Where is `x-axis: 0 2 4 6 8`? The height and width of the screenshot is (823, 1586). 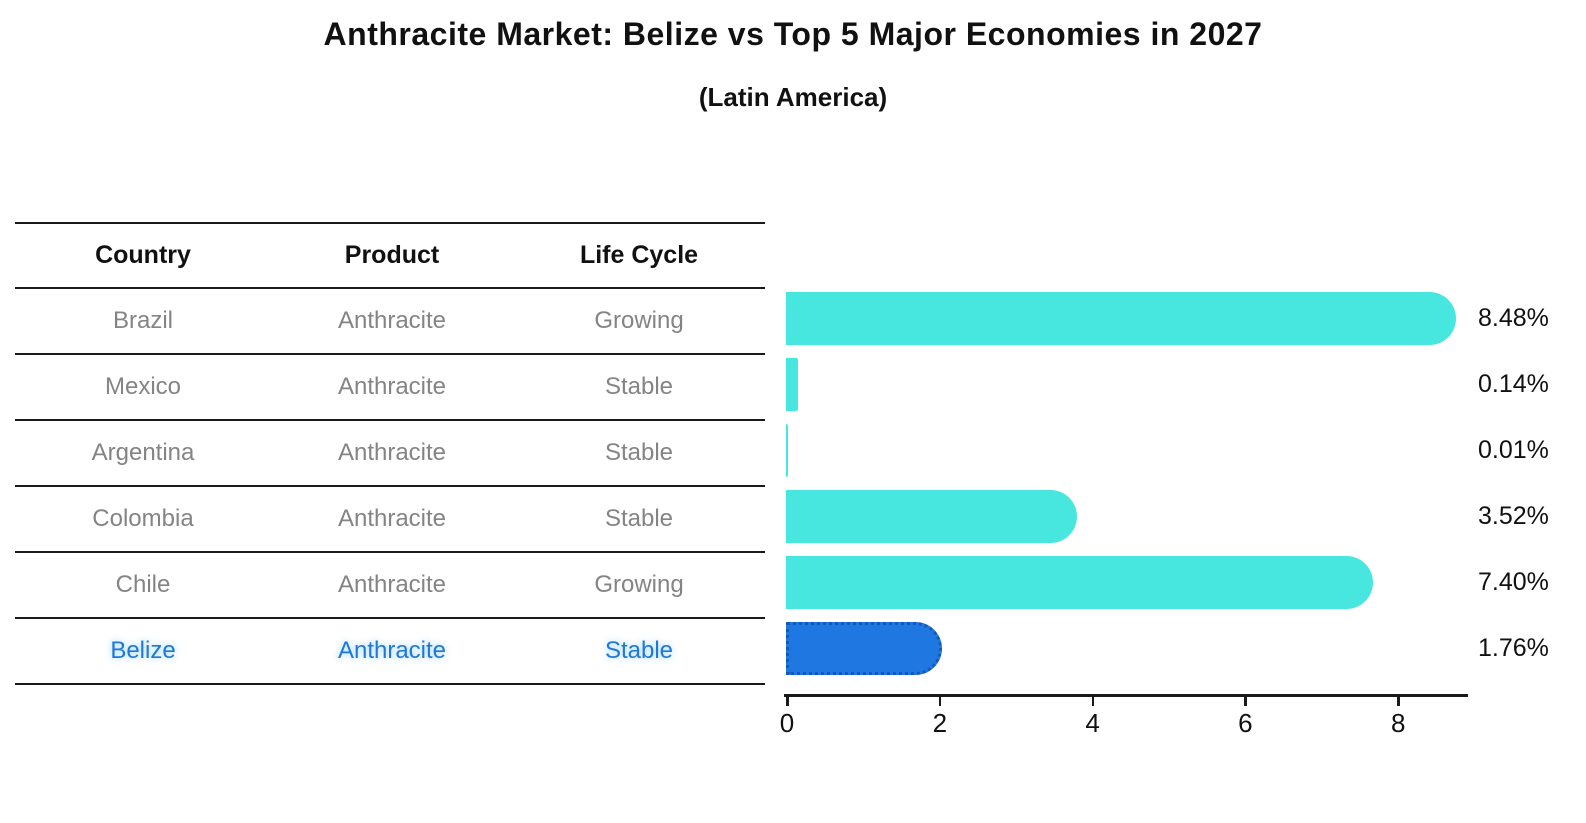 x-axis: 0 2 4 6 8 is located at coordinates (1124, 724).